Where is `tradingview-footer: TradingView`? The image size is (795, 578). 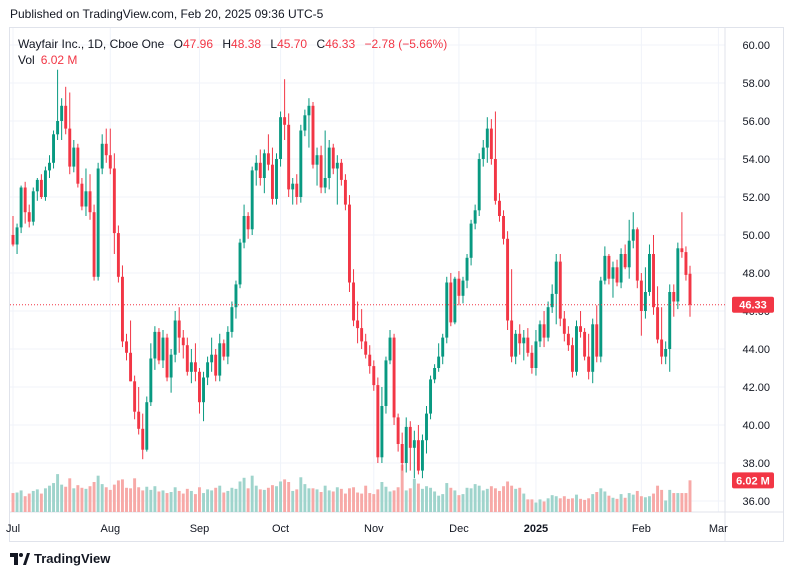 tradingview-footer: TradingView is located at coordinates (60, 558).